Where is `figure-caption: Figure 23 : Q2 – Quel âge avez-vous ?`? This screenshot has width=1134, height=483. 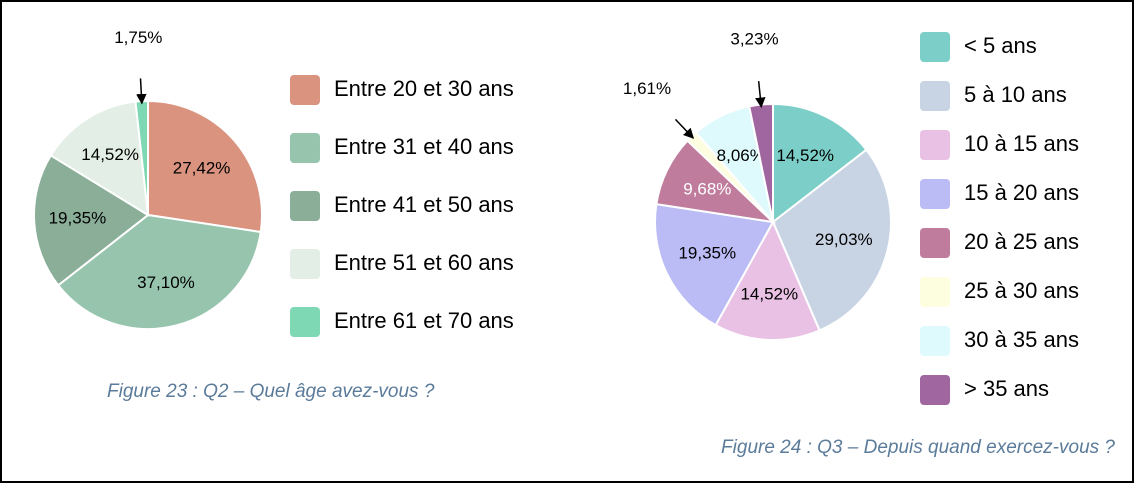 figure-caption: Figure 23 : Q2 – Quel âge avez-vous ? is located at coordinates (271, 391).